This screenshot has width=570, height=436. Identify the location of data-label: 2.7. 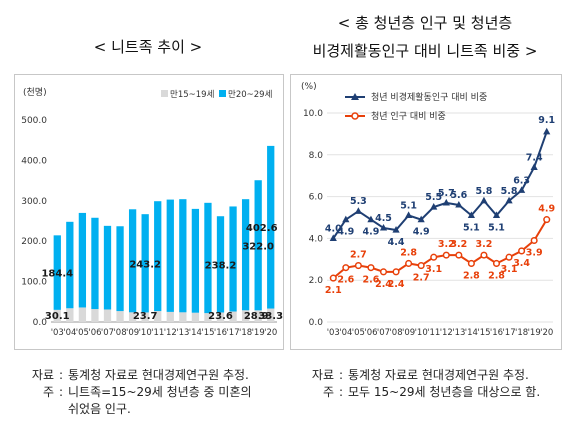
(421, 278).